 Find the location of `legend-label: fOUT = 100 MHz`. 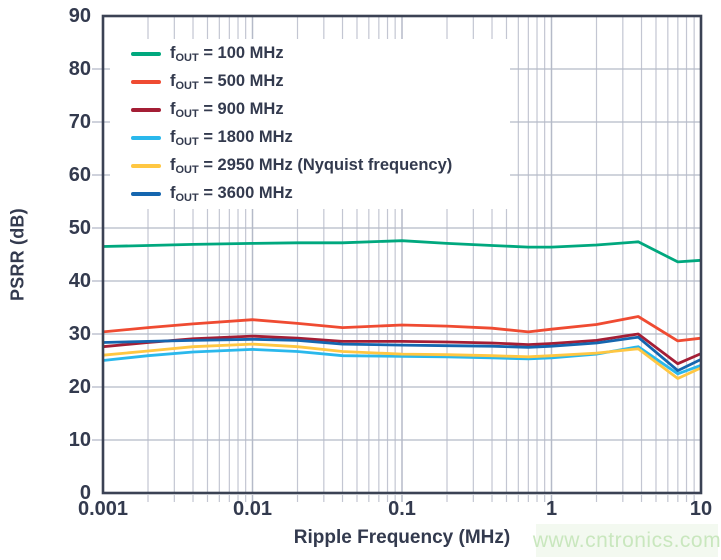

legend-label: fOUT = 100 MHz is located at coordinates (227, 54).